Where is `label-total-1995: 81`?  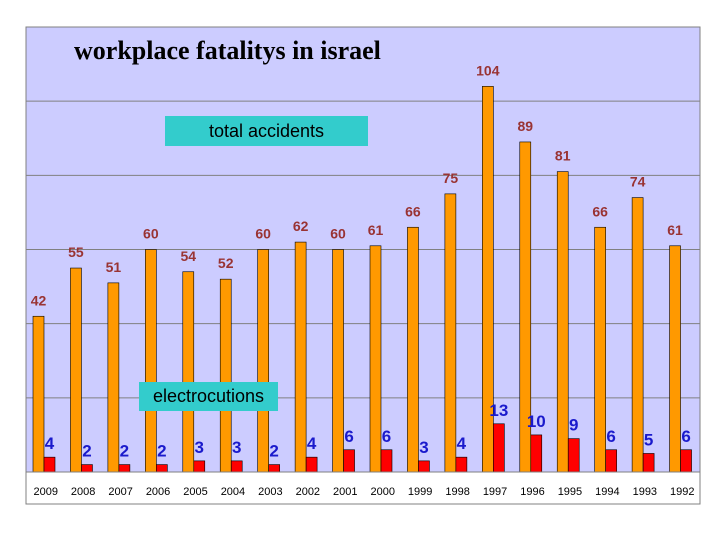
label-total-1995: 81 is located at coordinates (563, 156).